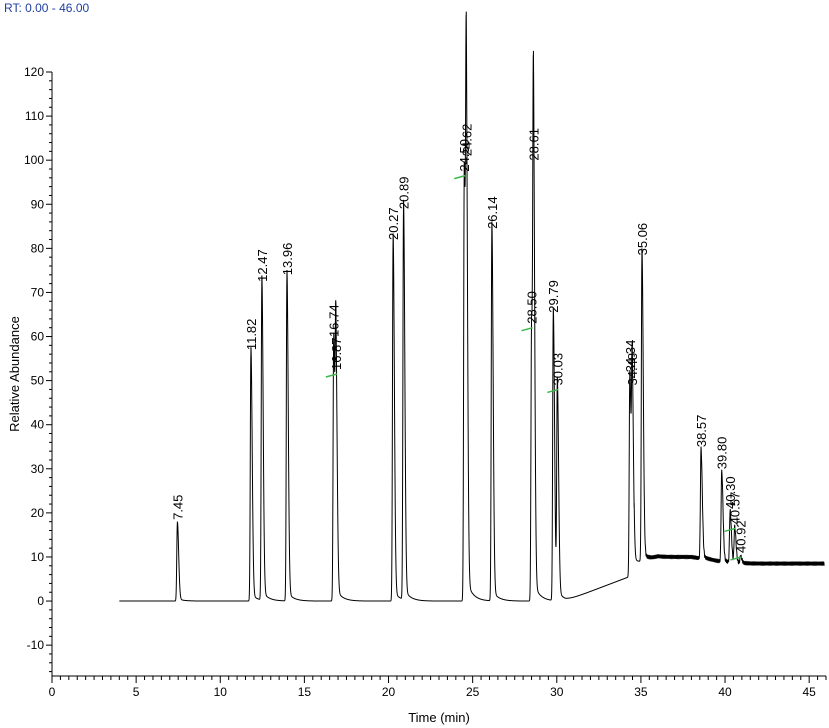 This screenshot has height=728, width=829. I want to click on x-tick-label: 10, so click(221, 692).